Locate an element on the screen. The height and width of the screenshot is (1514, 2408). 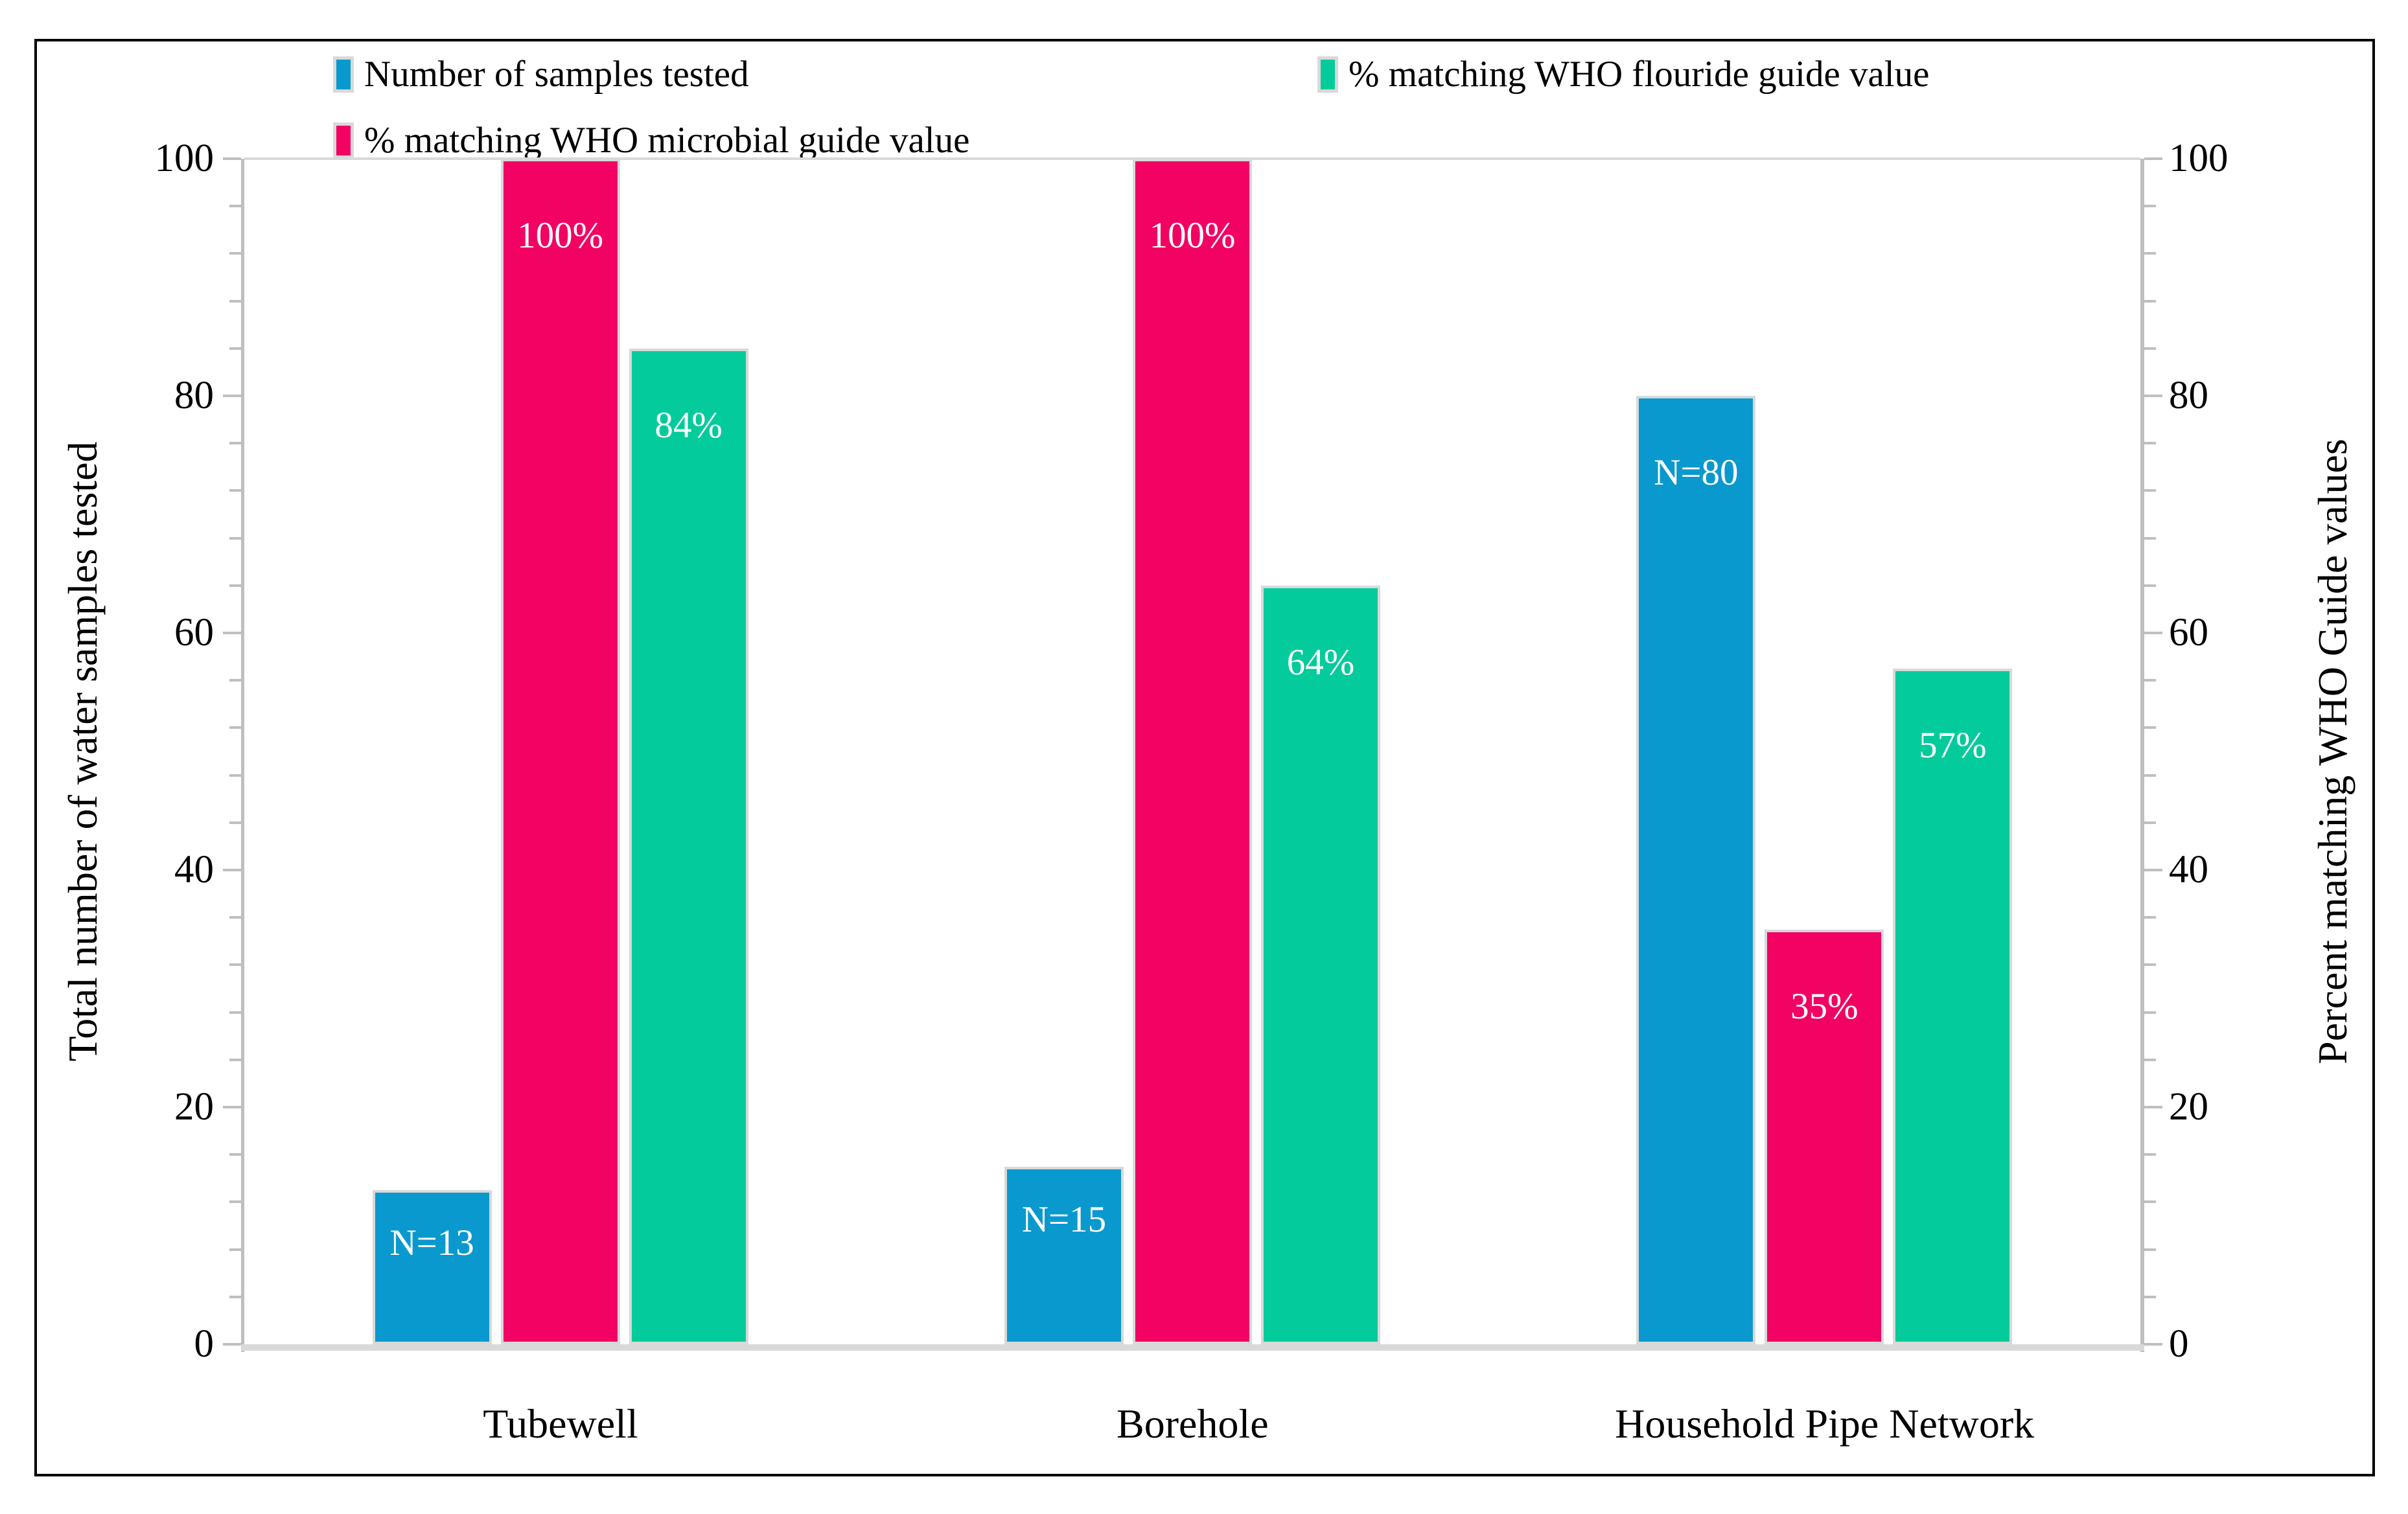
bar-series1-borehole: 100% is located at coordinates (1192, 752).